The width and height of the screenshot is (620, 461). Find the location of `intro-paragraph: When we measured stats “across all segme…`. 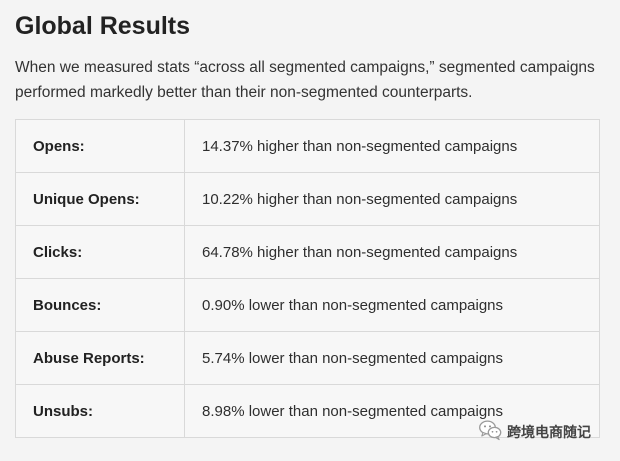

intro-paragraph: When we measured stats “across all segme… is located at coordinates (305, 80).